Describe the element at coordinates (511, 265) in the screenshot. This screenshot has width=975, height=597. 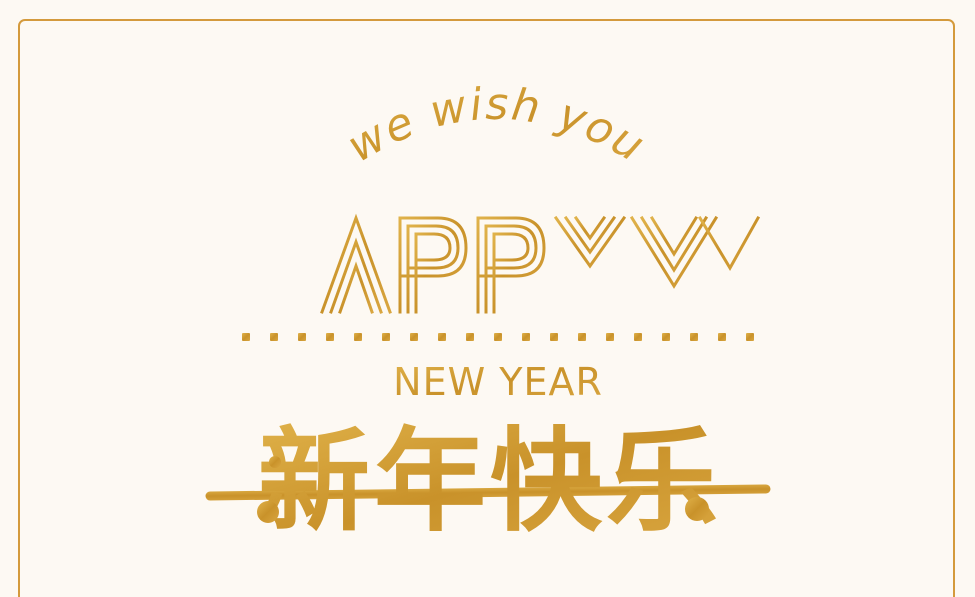
I see `letter-p2` at that location.